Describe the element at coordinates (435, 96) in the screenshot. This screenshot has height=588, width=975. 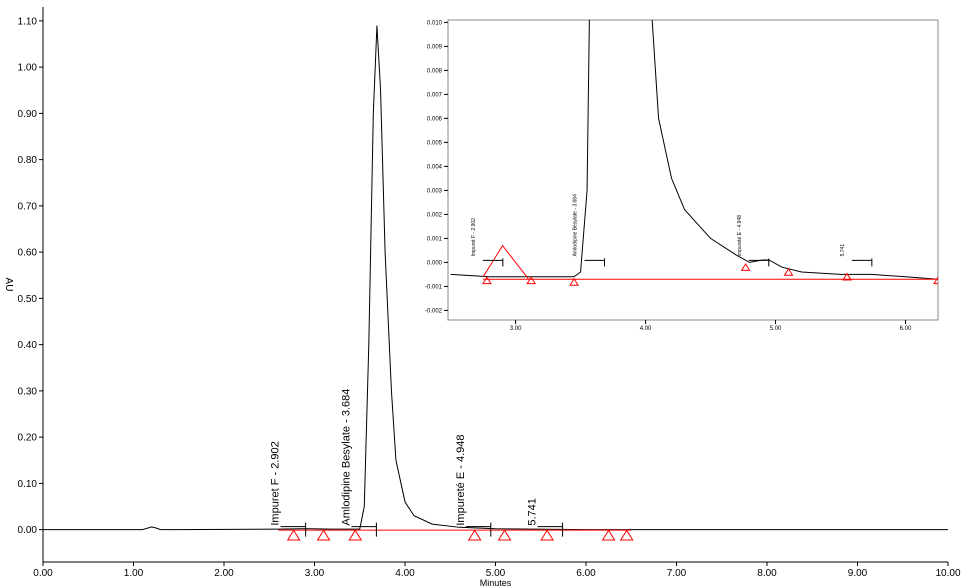
I see `y-tick-label: 0.007` at that location.